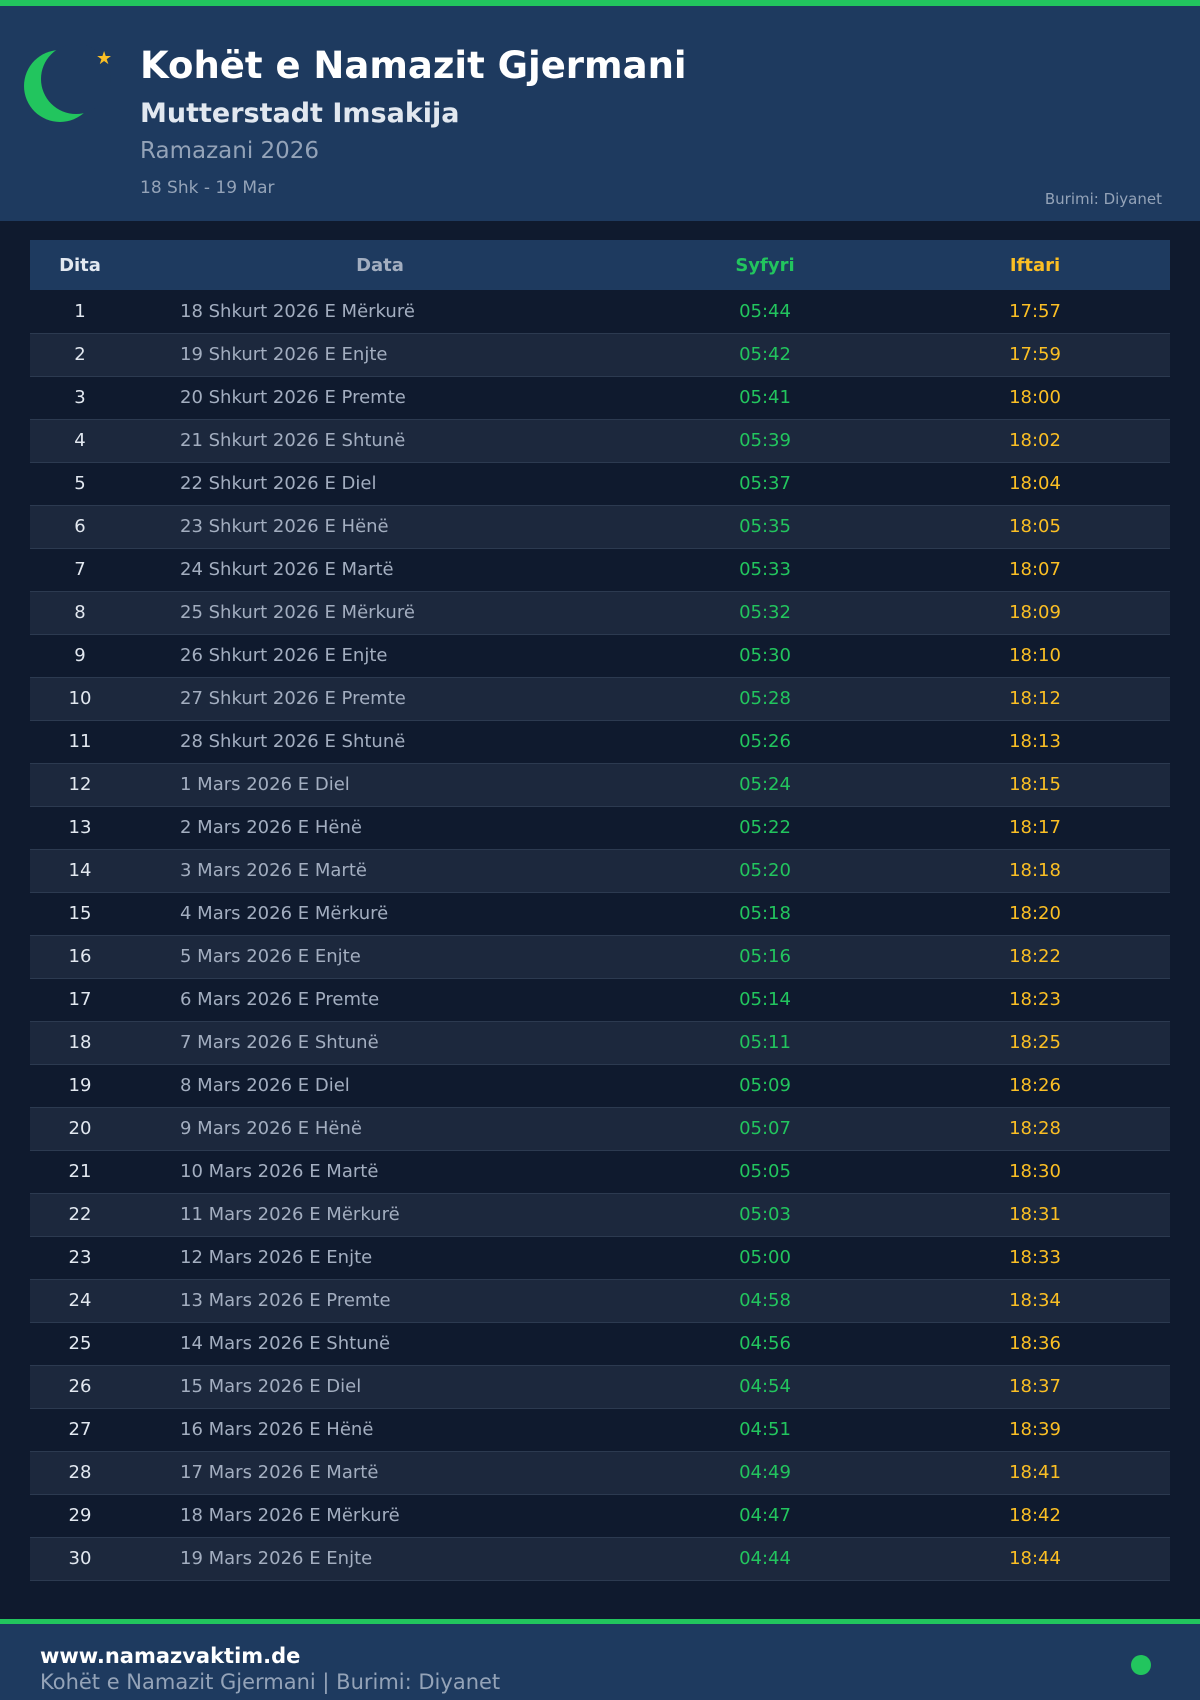 This screenshot has width=1200, height=1700. I want to click on day-number: 3, so click(80, 398).